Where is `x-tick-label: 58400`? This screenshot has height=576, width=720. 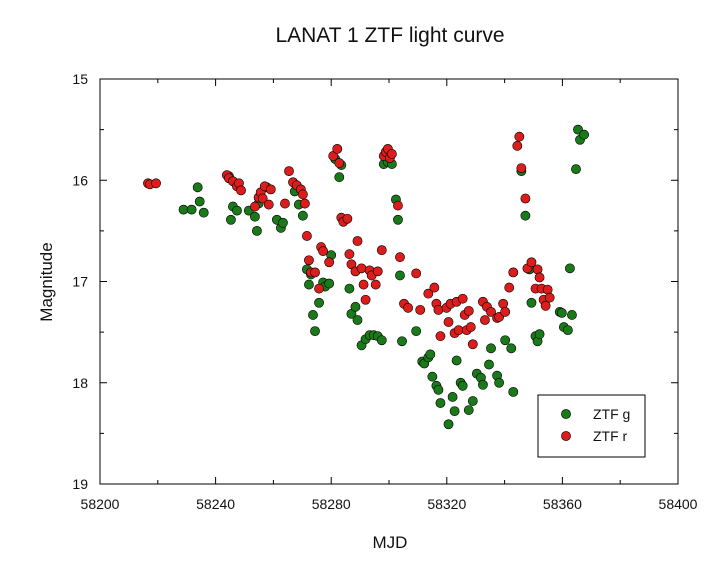 x-tick-label: 58400 is located at coordinates (678, 504).